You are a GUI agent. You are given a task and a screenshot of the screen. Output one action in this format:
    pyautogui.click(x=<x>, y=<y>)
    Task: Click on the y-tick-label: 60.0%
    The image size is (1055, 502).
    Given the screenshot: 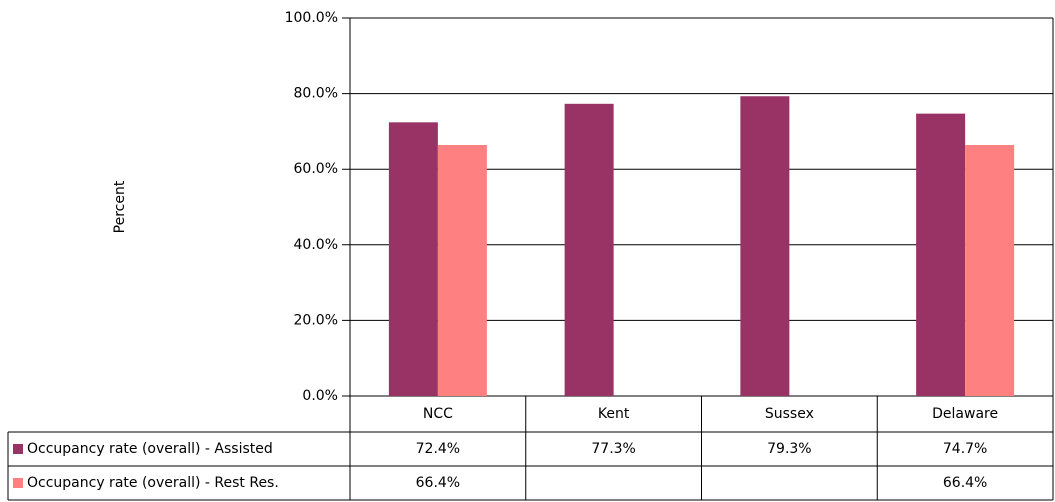 What is the action you would take?
    pyautogui.click(x=316, y=169)
    